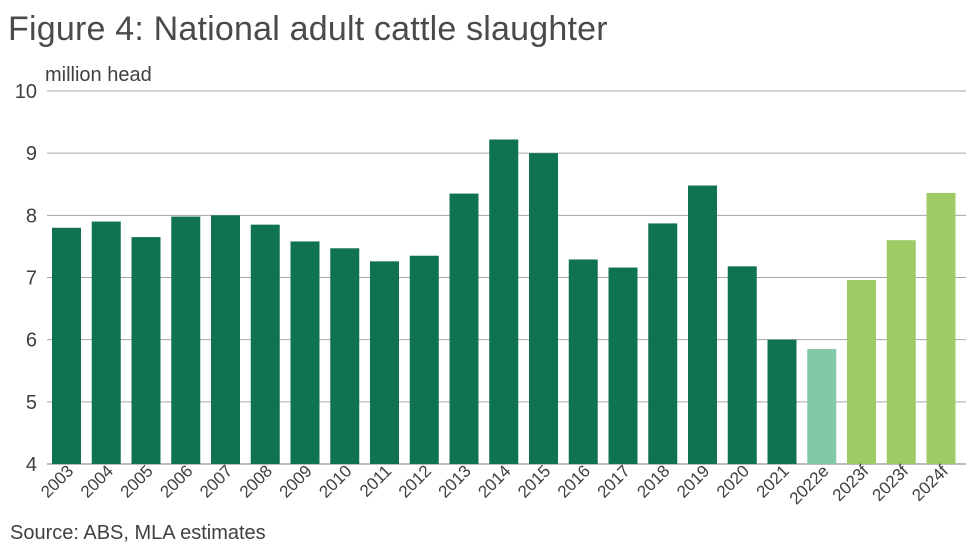  What do you see at coordinates (225, 339) in the screenshot?
I see `bar-2007` at bounding box center [225, 339].